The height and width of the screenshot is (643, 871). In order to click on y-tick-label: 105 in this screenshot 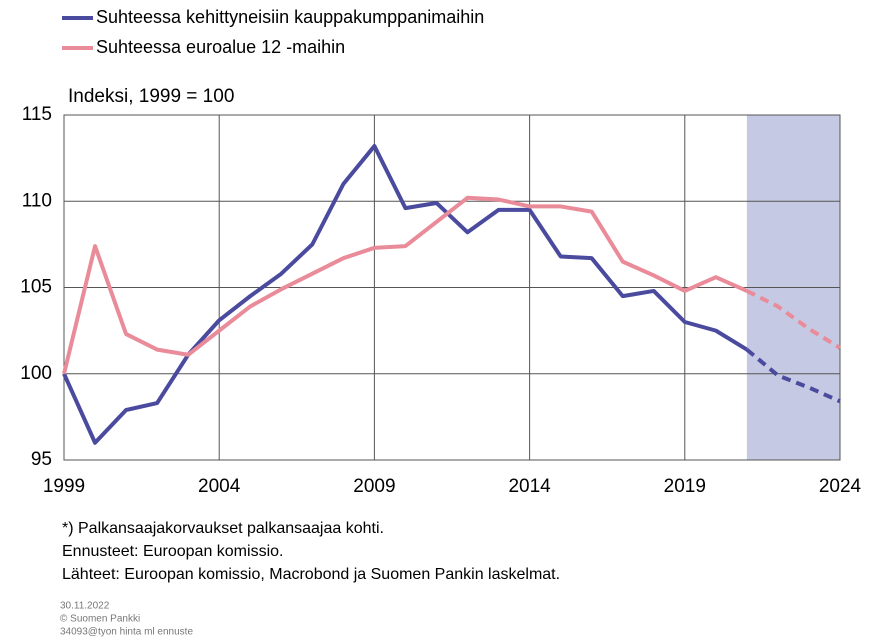, I will do `click(36, 287)`.